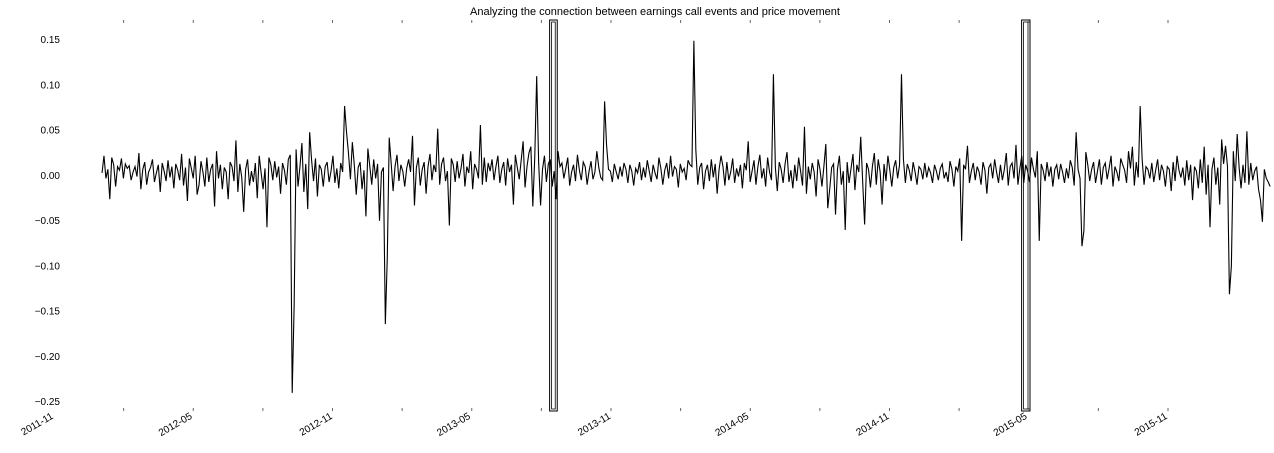 This screenshot has width=1274, height=453. I want to click on y-tick-label: −0.05, so click(48, 221).